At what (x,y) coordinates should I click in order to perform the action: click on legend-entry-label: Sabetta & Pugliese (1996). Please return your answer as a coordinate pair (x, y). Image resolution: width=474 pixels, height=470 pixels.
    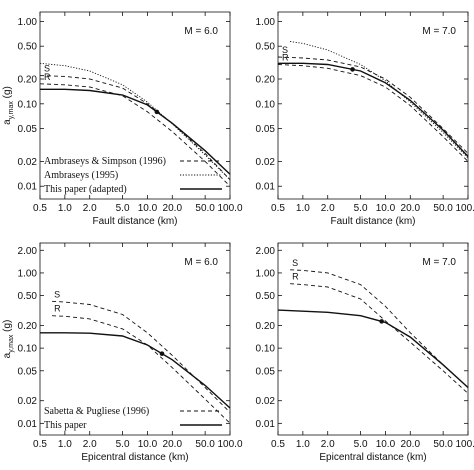
    Looking at the image, I should click on (96, 411).